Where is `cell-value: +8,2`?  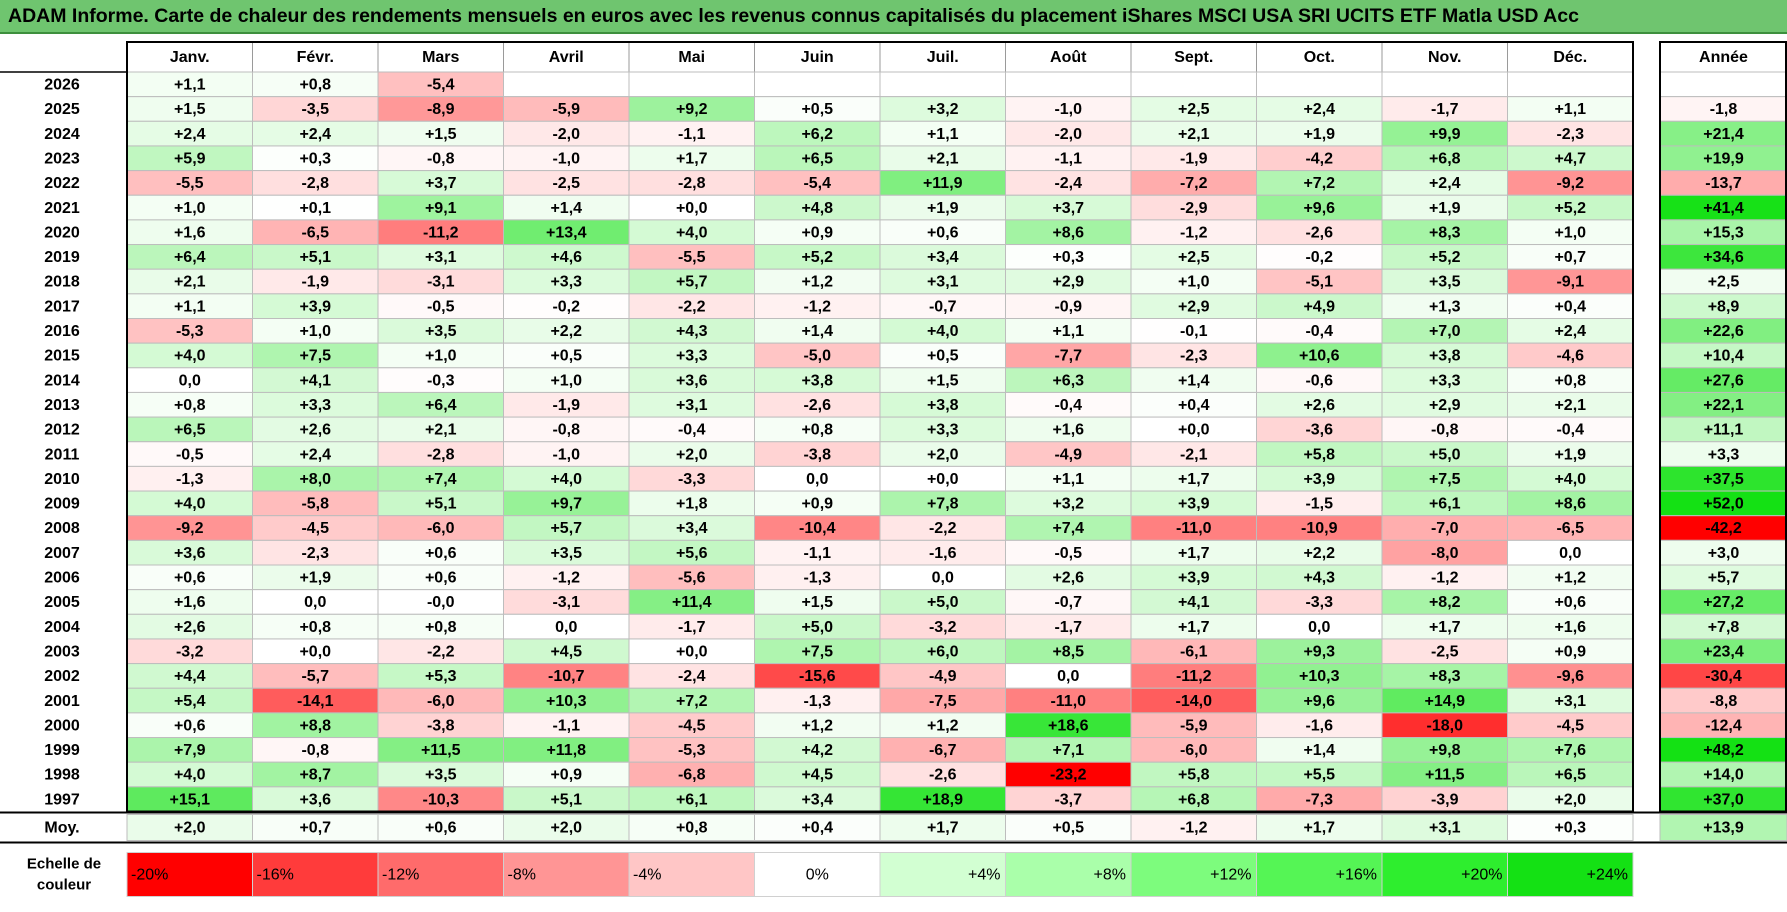 cell-value: +8,2 is located at coordinates (1445, 602).